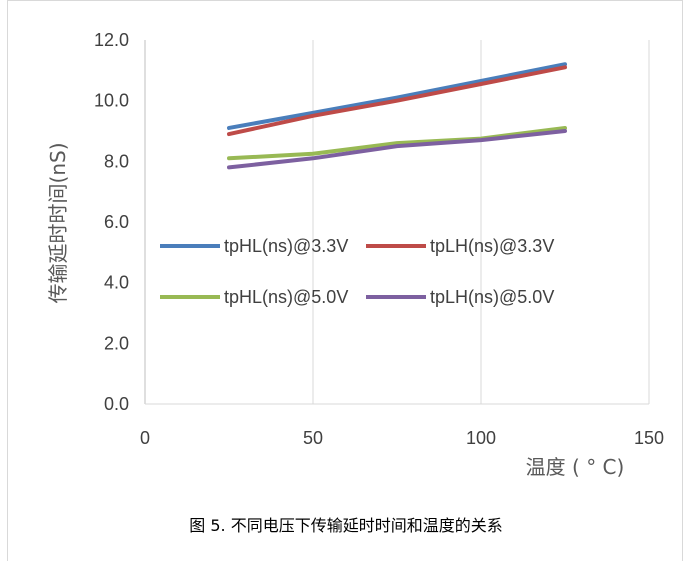 This screenshot has width=692, height=561. What do you see at coordinates (575, 467) in the screenshot?
I see `x-axis-title: 温度 ( ° C)` at bounding box center [575, 467].